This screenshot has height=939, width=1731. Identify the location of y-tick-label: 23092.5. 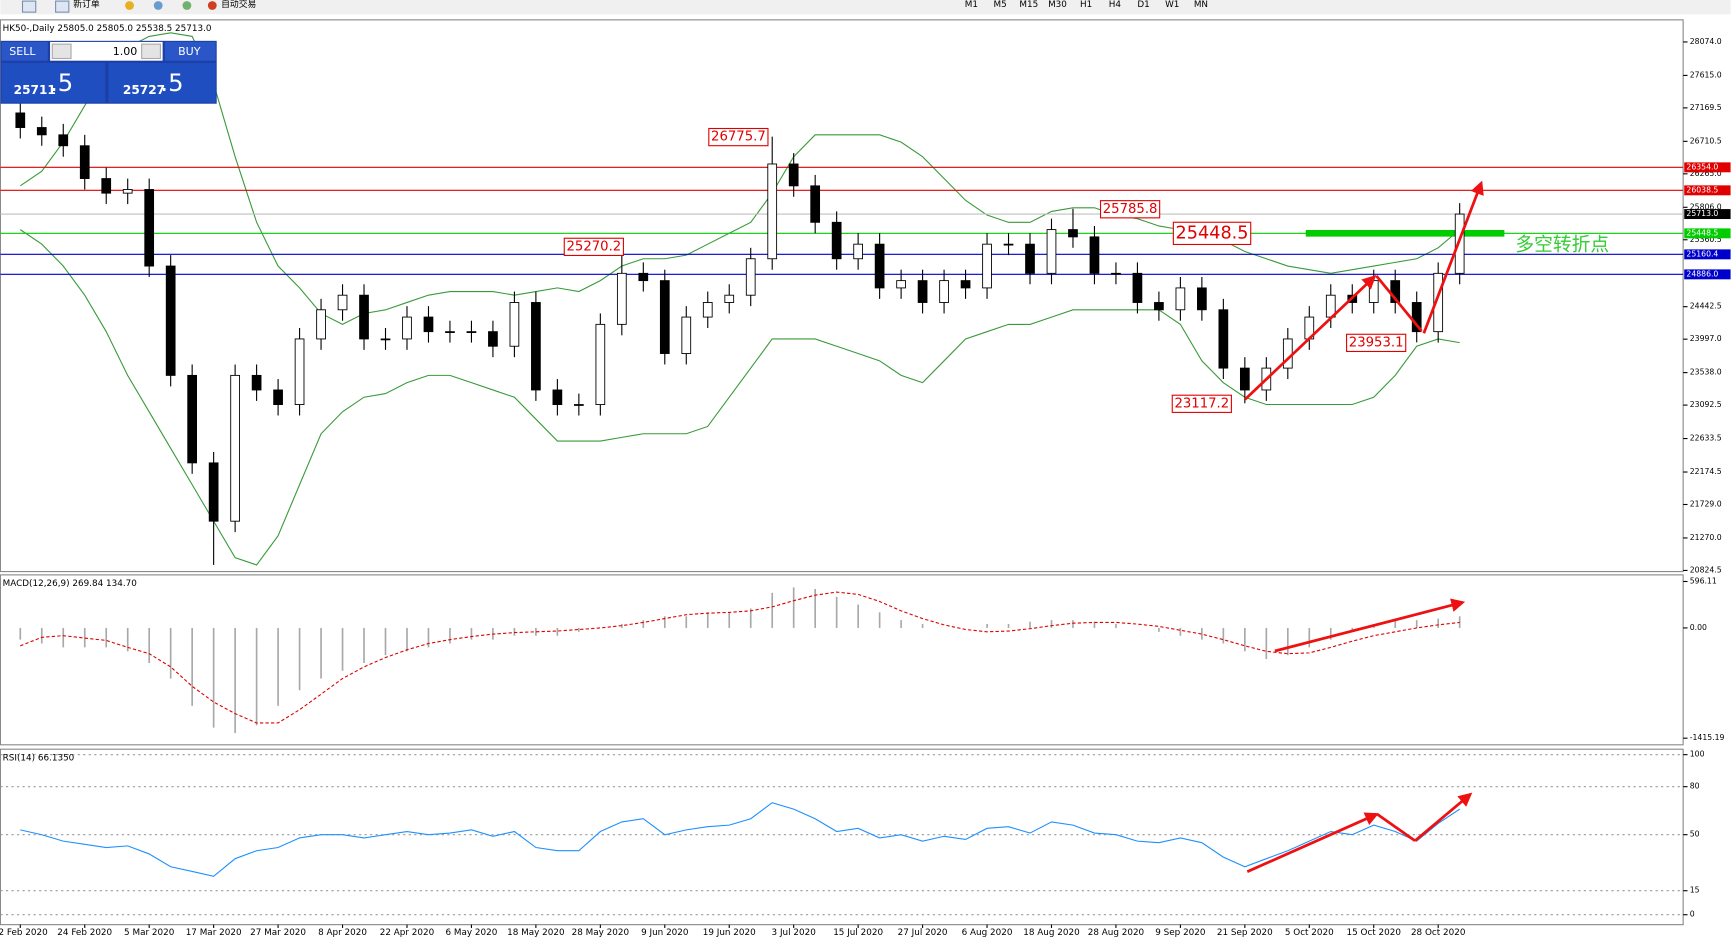
(1706, 404).